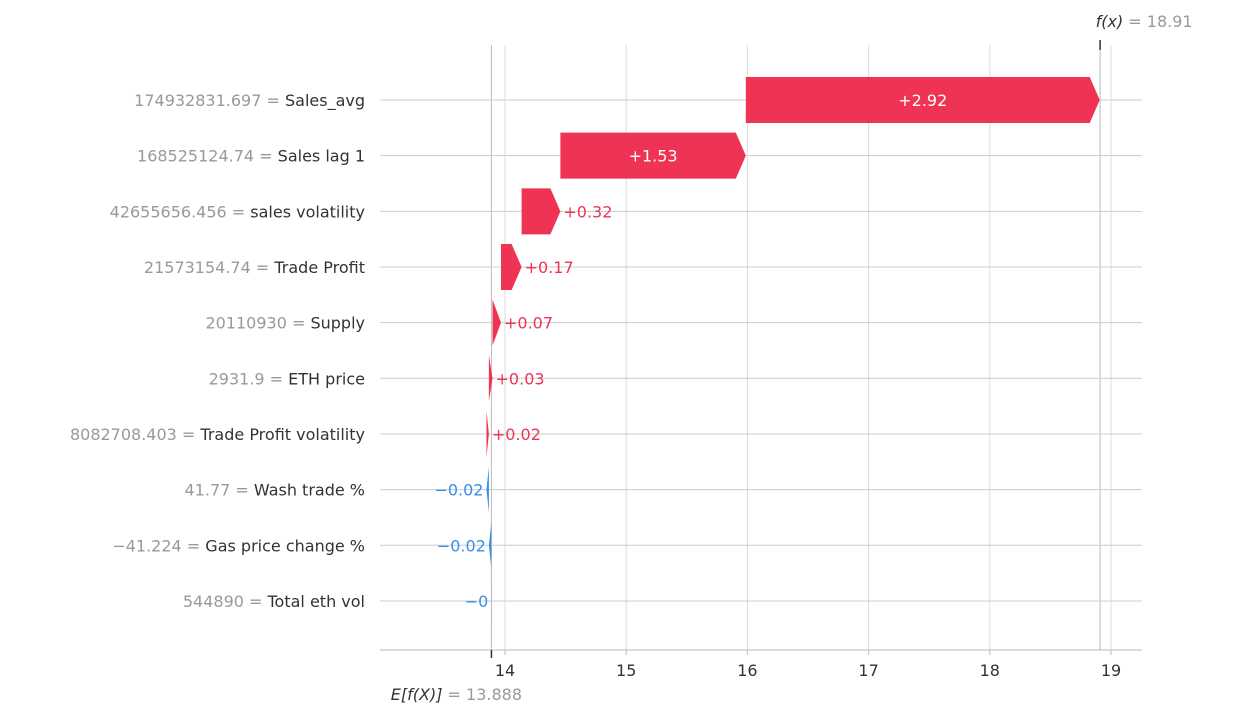 The height and width of the screenshot is (720, 1234). I want to click on feature-value: 174932831.697 =, so click(209, 100).